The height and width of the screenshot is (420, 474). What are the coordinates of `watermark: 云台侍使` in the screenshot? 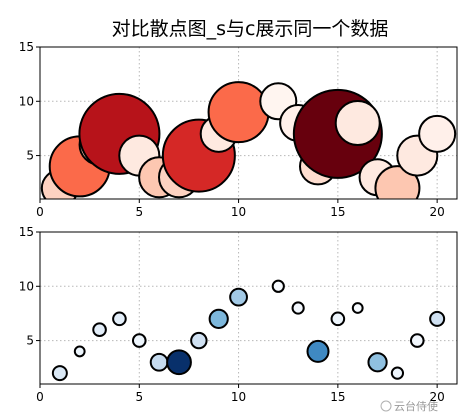 It's located at (409, 406).